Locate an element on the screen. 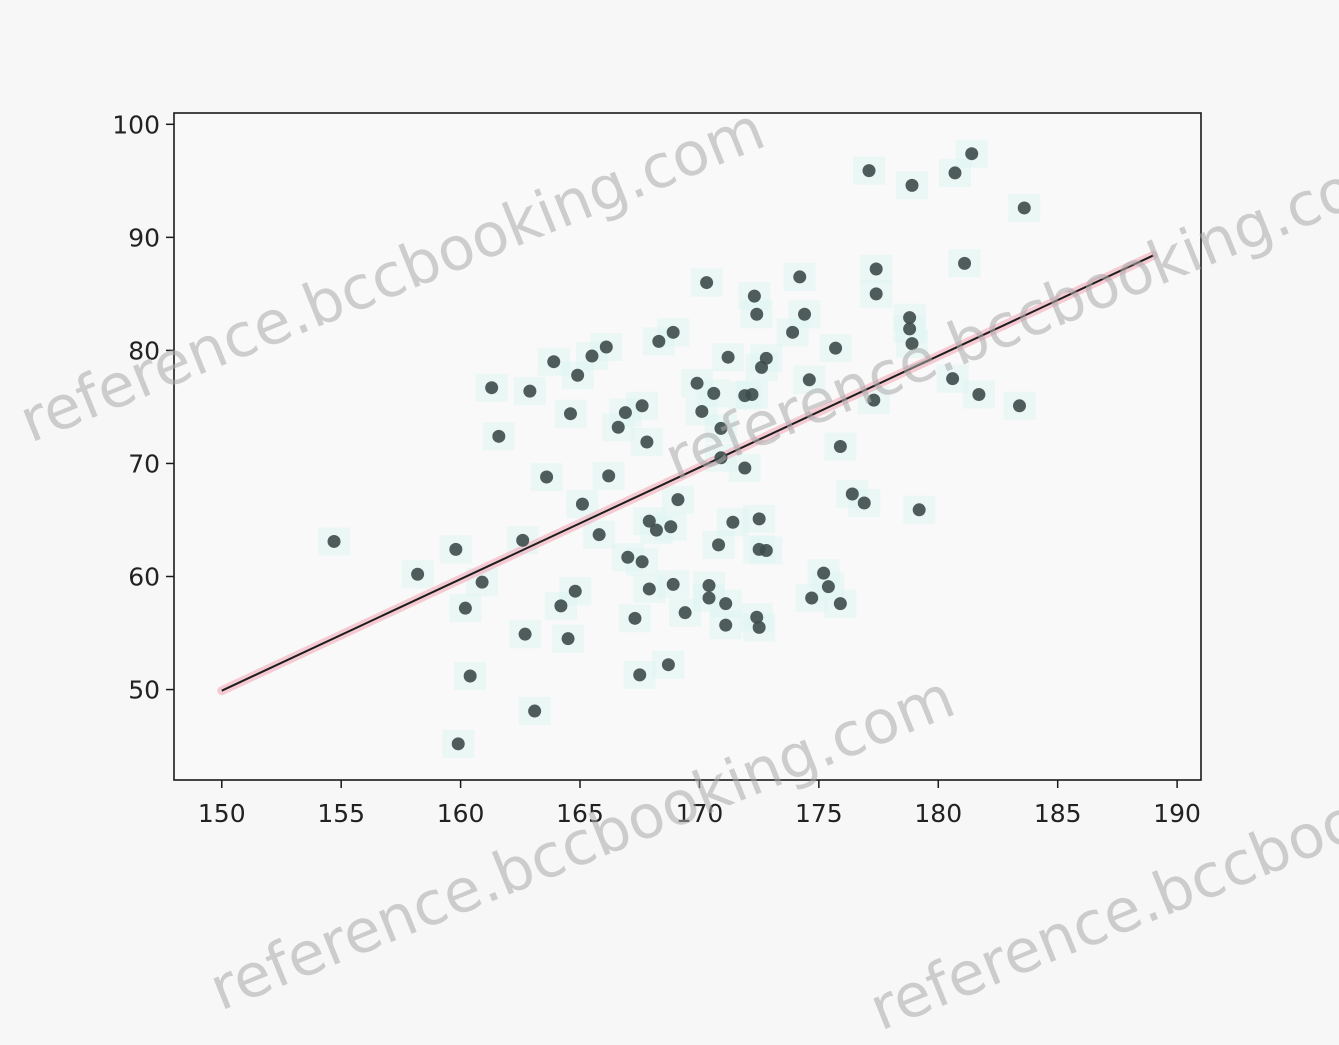  y-tick-label: 70 is located at coordinates (144, 463).